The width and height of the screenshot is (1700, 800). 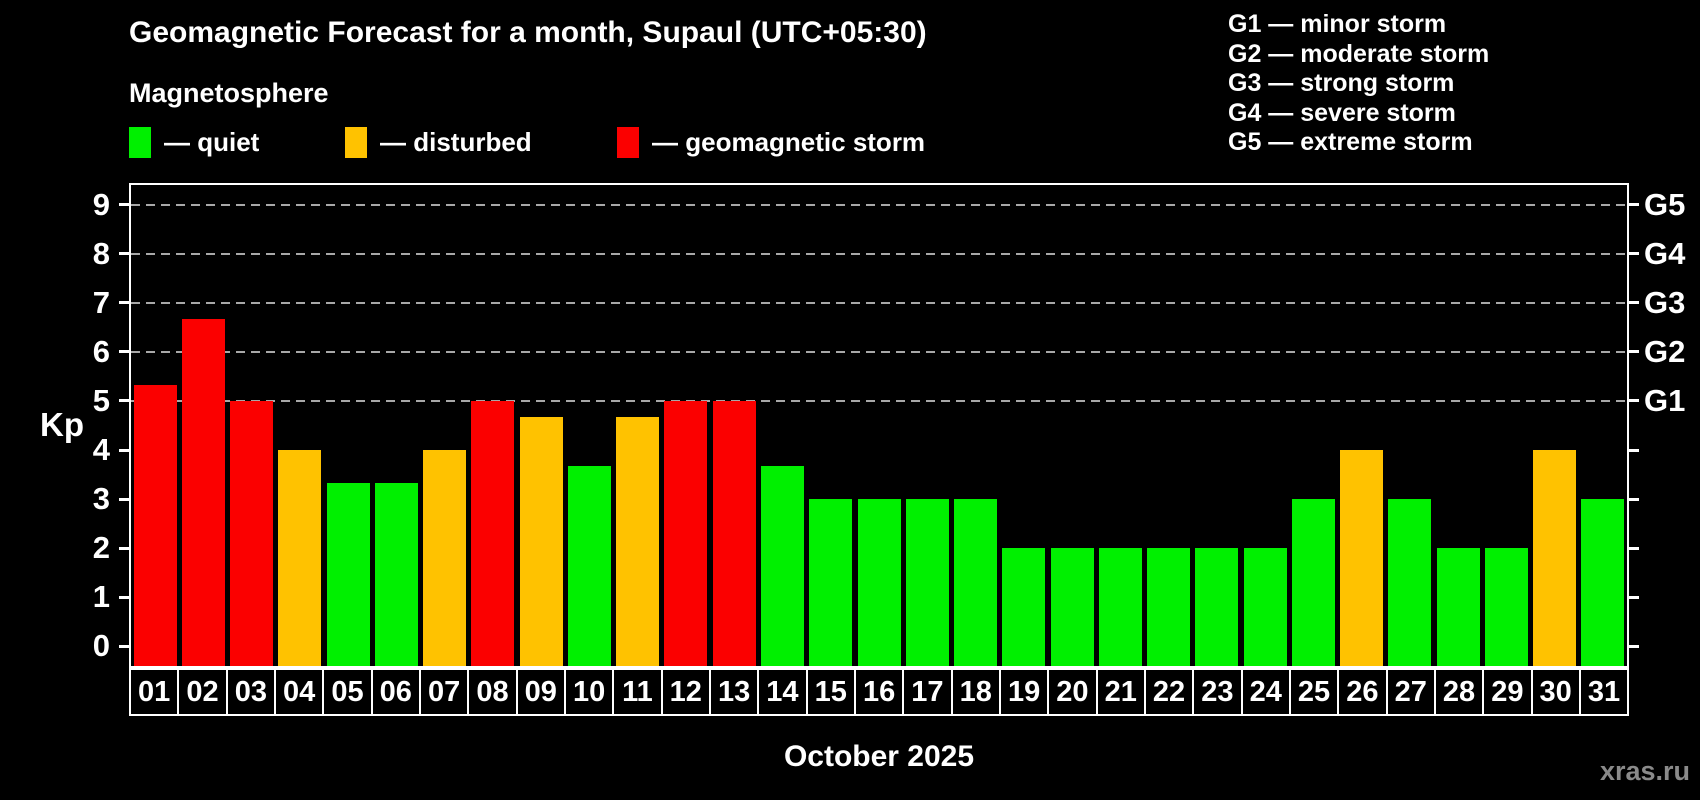 What do you see at coordinates (1665, 204) in the screenshot?
I see `g-scale-label-G5: G5` at bounding box center [1665, 204].